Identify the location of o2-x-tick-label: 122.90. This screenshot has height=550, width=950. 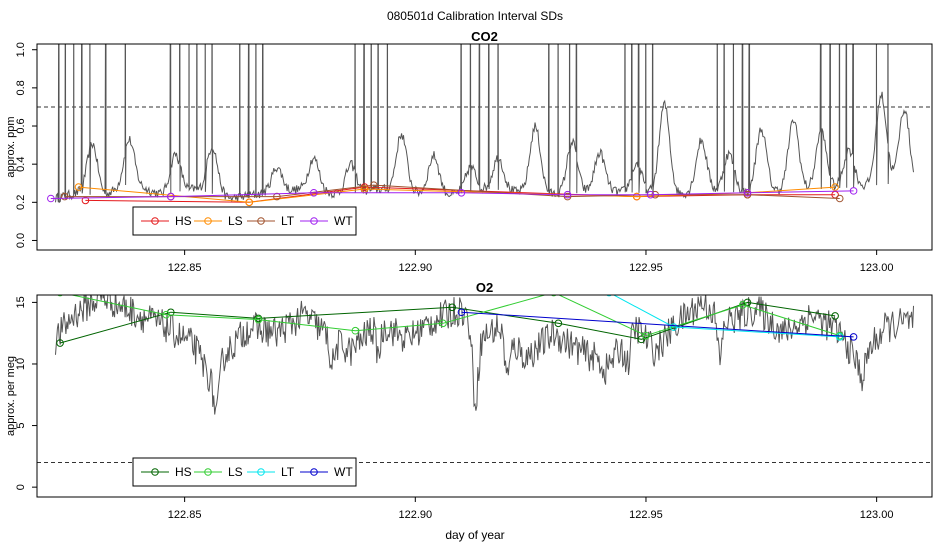
(415, 515).